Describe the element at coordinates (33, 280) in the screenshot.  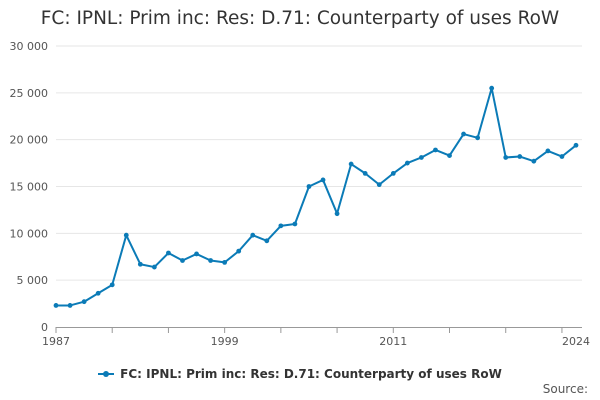
I see `y-tick-label: 5 000` at that location.